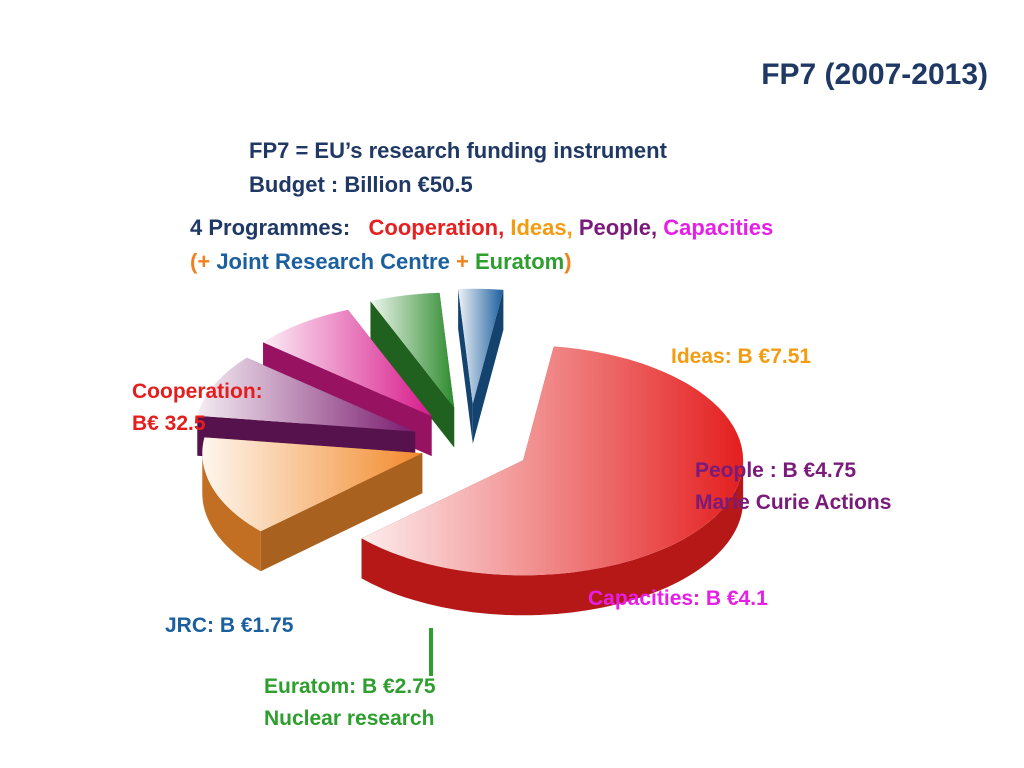  I want to click on slice-top-capacities, so click(347, 363).